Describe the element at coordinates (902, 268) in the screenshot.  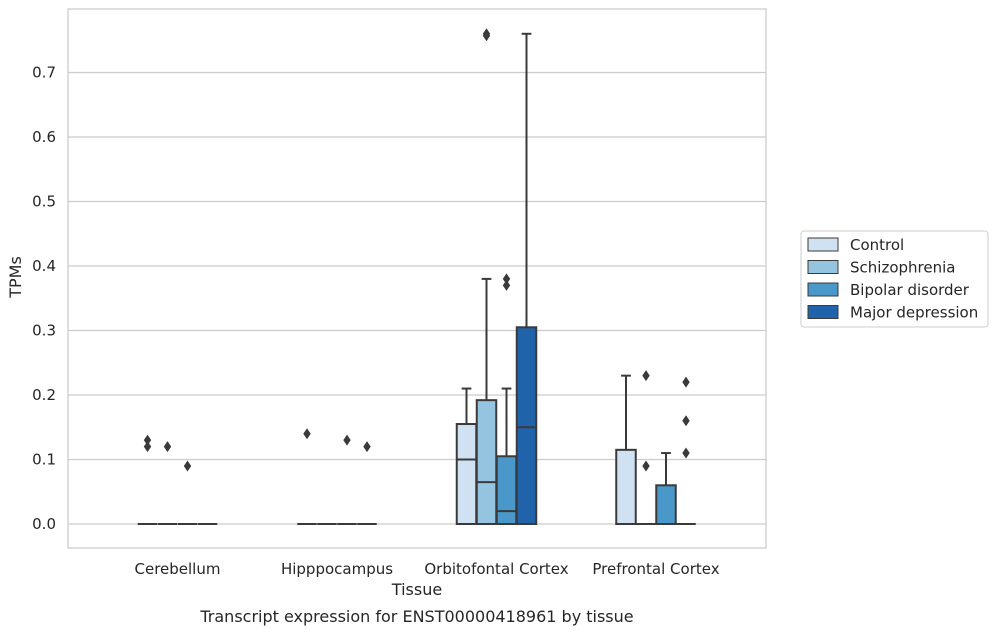
I see `legend-label: Schizophrenia` at that location.